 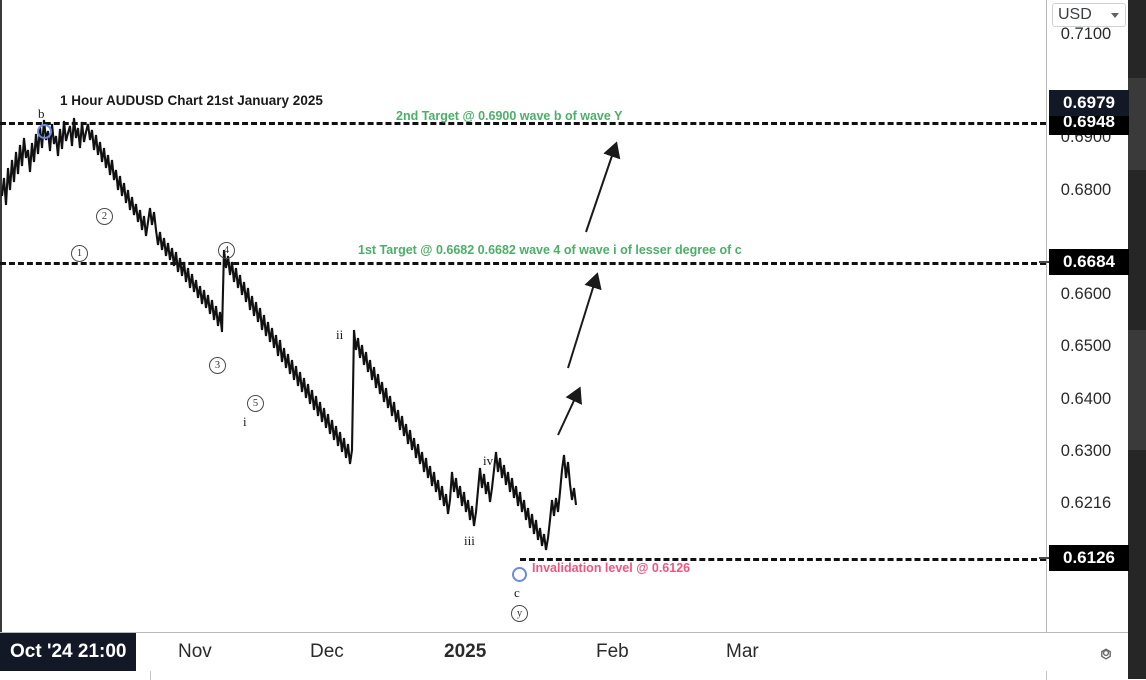 What do you see at coordinates (68, 652) in the screenshot?
I see `time-badge-current: Oct '24 21:00` at bounding box center [68, 652].